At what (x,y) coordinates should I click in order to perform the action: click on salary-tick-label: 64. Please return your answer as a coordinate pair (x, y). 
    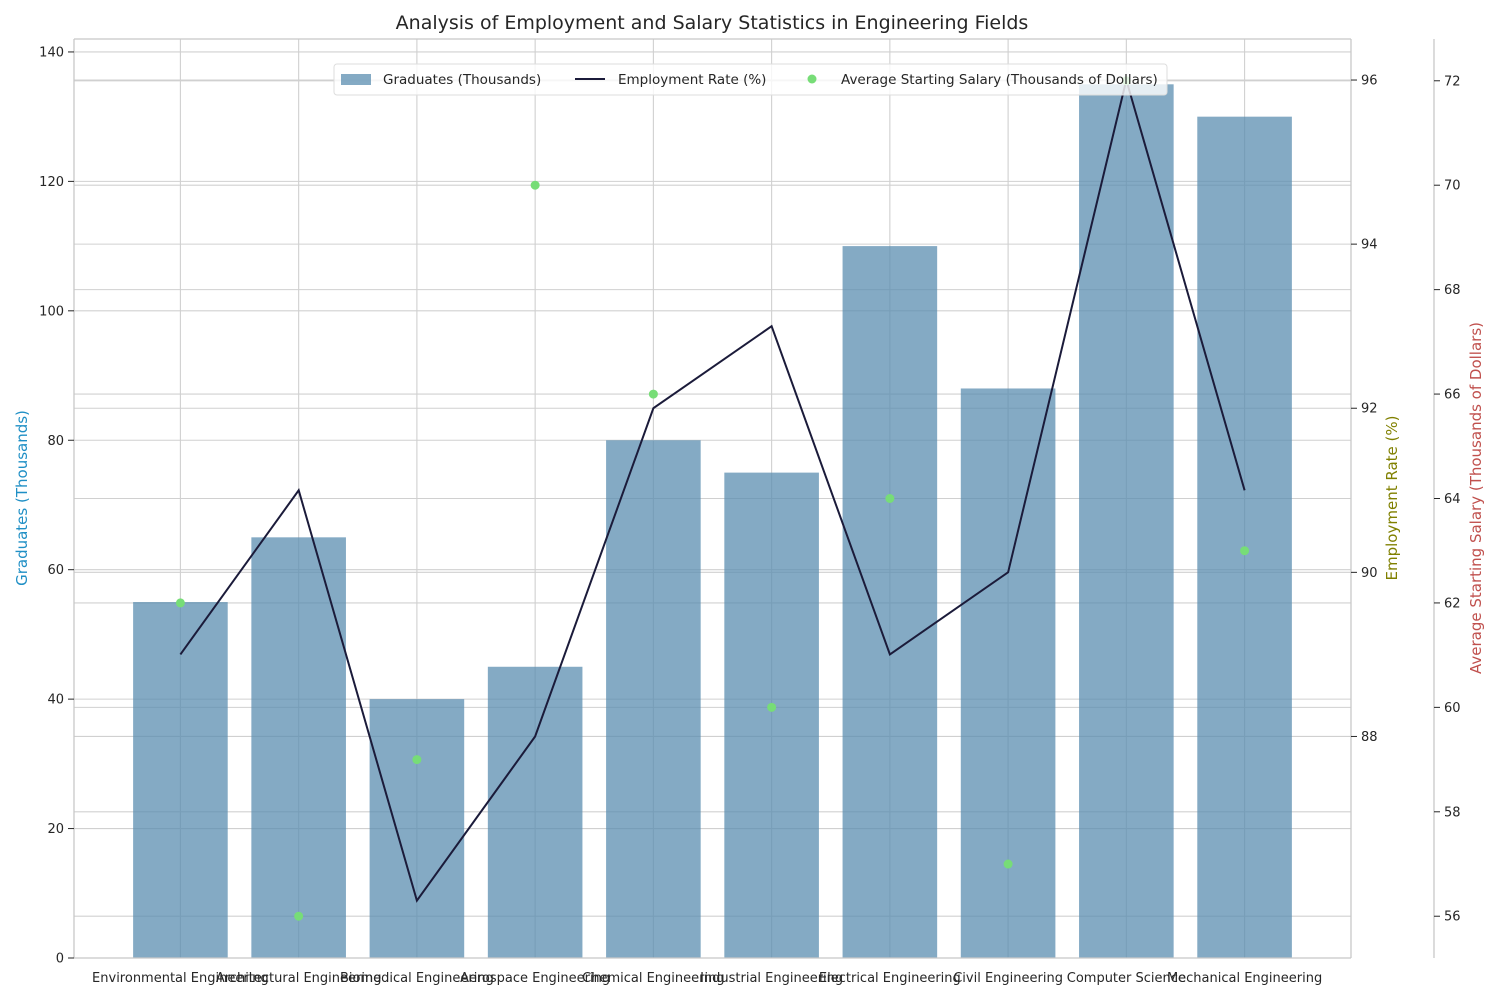
    Looking at the image, I should click on (1452, 499).